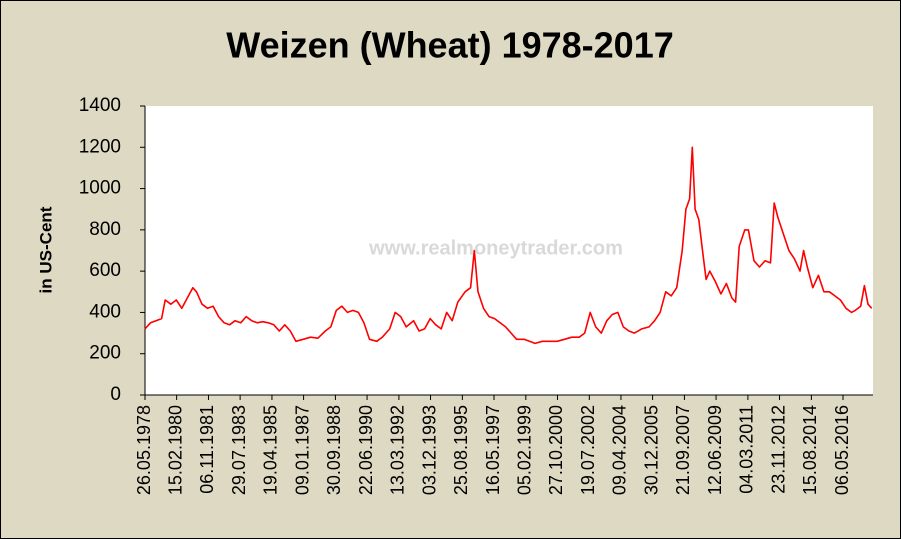  I want to click on x-tick-label: 19.07.2002, so click(588, 450).